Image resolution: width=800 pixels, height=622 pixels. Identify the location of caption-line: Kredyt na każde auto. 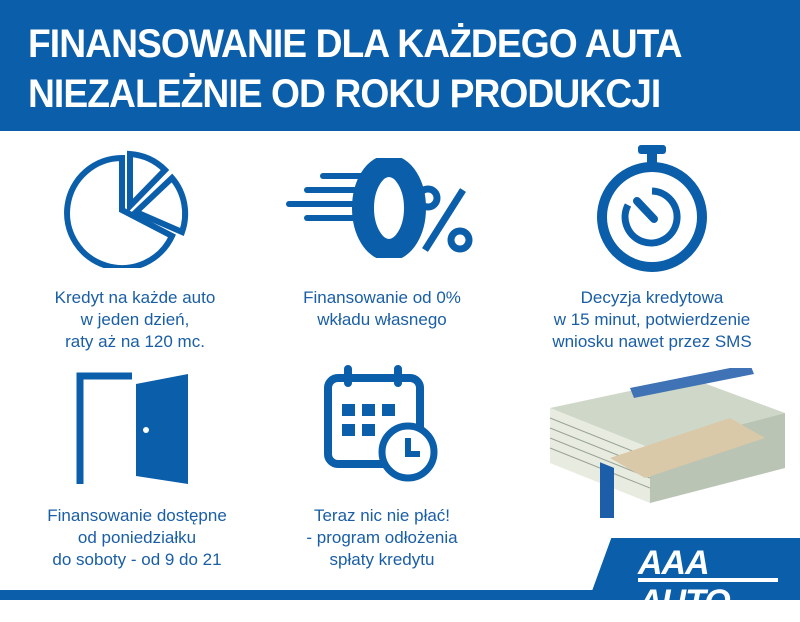
(135, 297).